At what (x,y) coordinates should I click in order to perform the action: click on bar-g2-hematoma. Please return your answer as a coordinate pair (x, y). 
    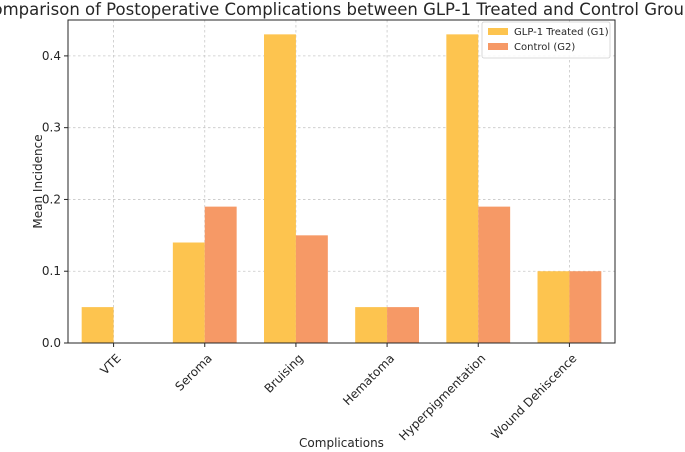
    Looking at the image, I should click on (403, 325).